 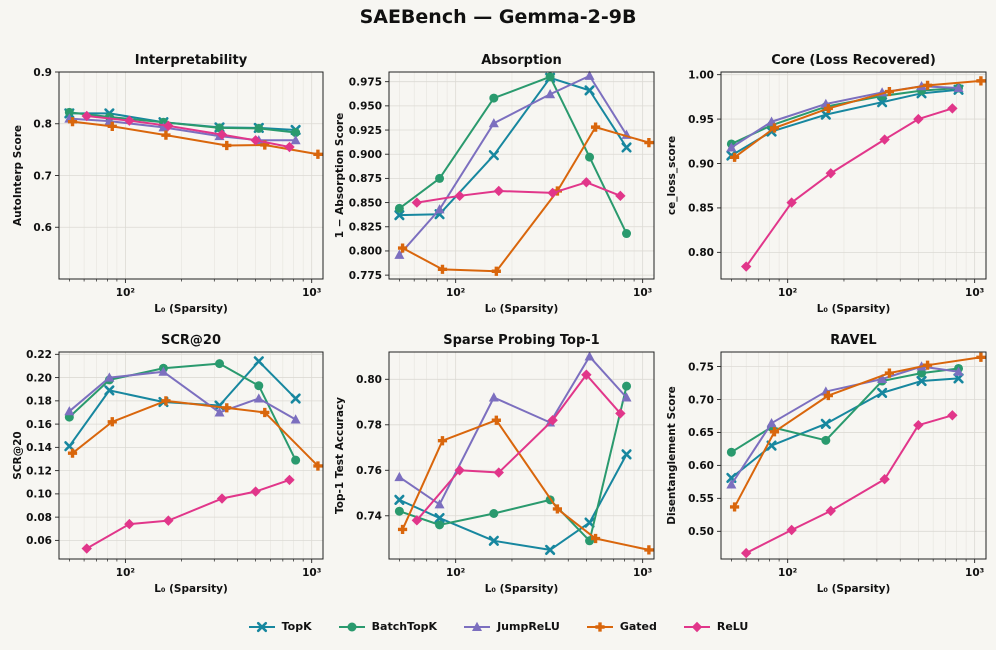 I want to click on legend: TopK BatchTopK JumpReLU Gated ReLU, so click(x=498, y=626).